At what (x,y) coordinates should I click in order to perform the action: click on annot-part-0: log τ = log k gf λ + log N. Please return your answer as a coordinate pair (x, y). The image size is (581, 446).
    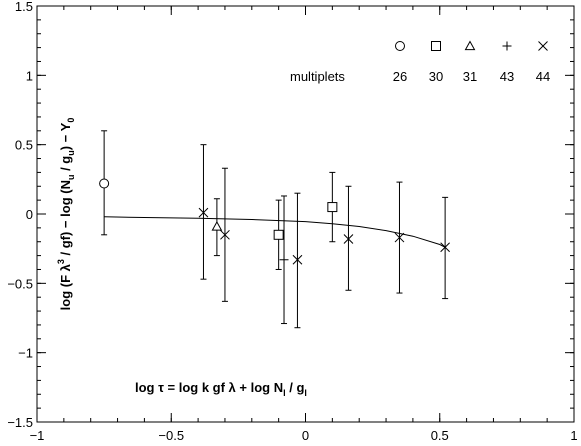
    Looking at the image, I should click on (209, 387).